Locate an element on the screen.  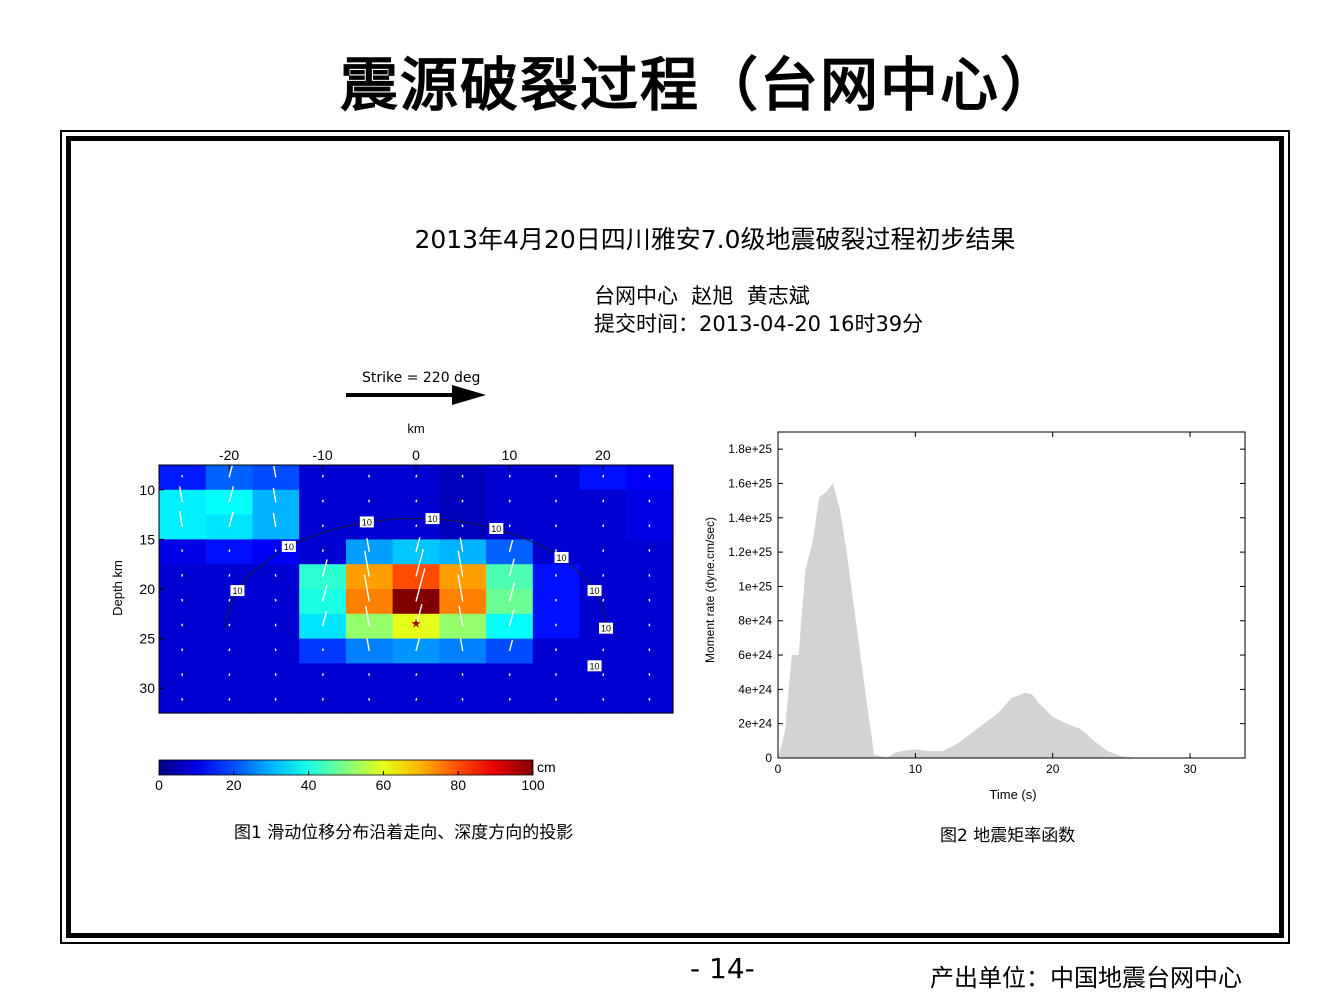
heatmap-xtick-label: 10 is located at coordinates (510, 455).